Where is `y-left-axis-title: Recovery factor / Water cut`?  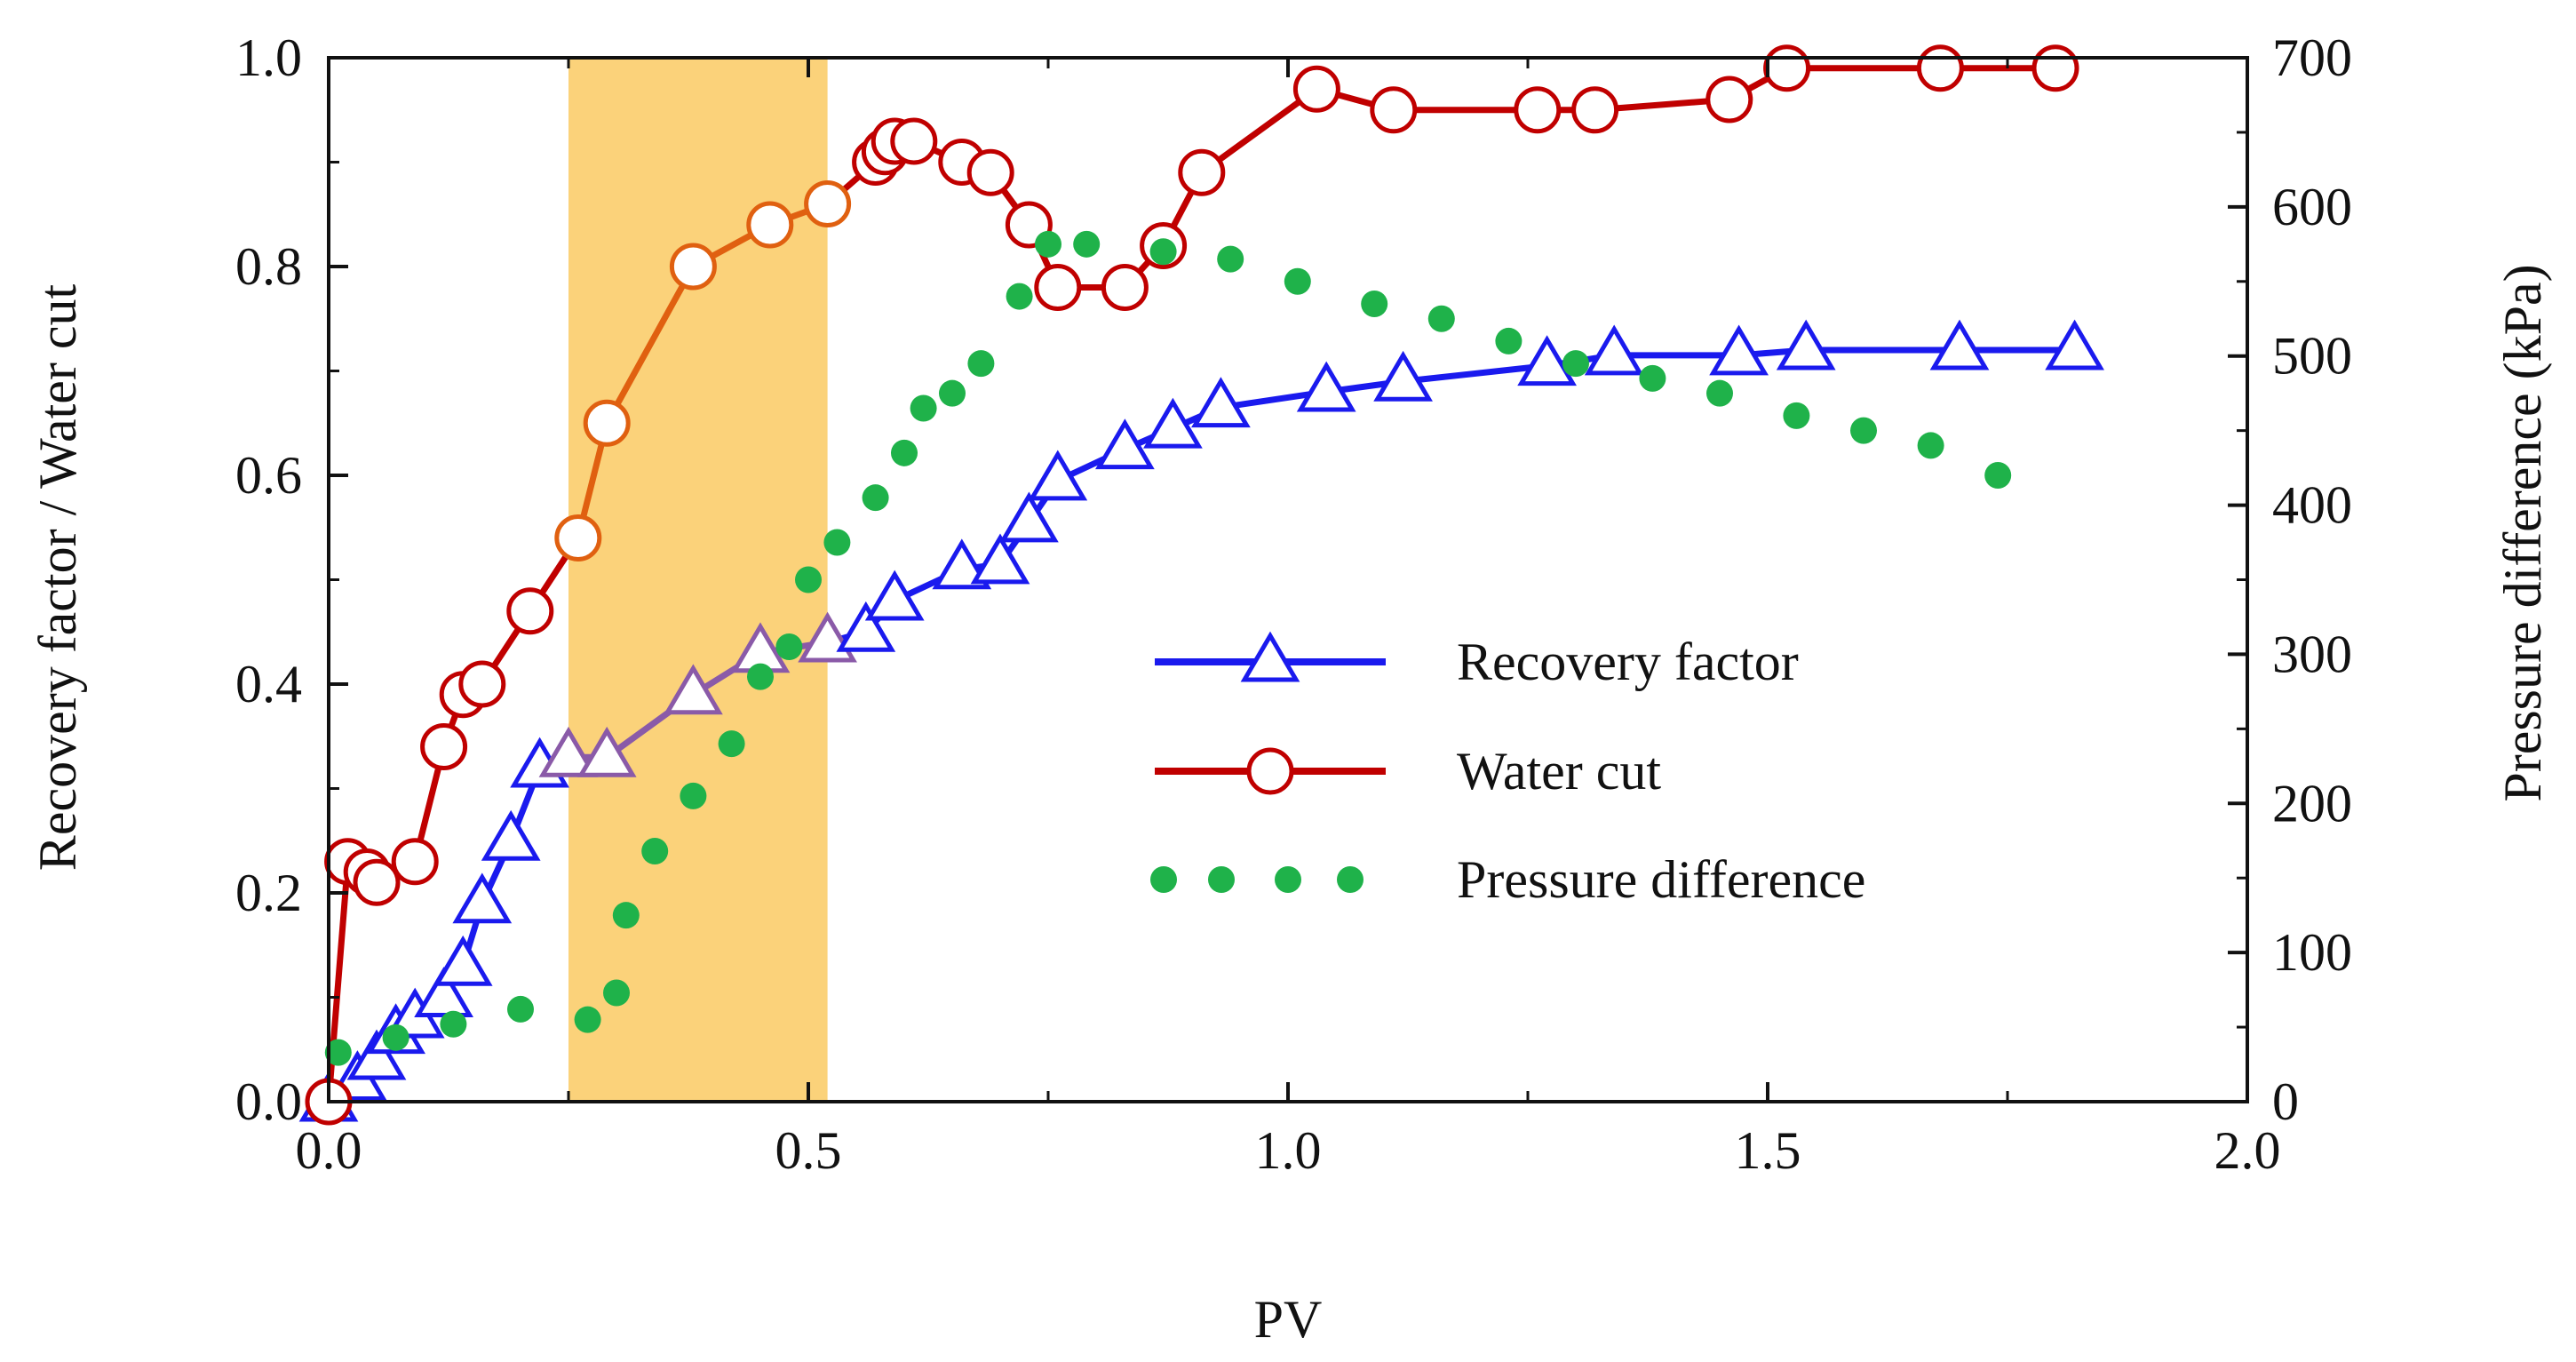
y-left-axis-title: Recovery factor / Water cut is located at coordinates (57, 577).